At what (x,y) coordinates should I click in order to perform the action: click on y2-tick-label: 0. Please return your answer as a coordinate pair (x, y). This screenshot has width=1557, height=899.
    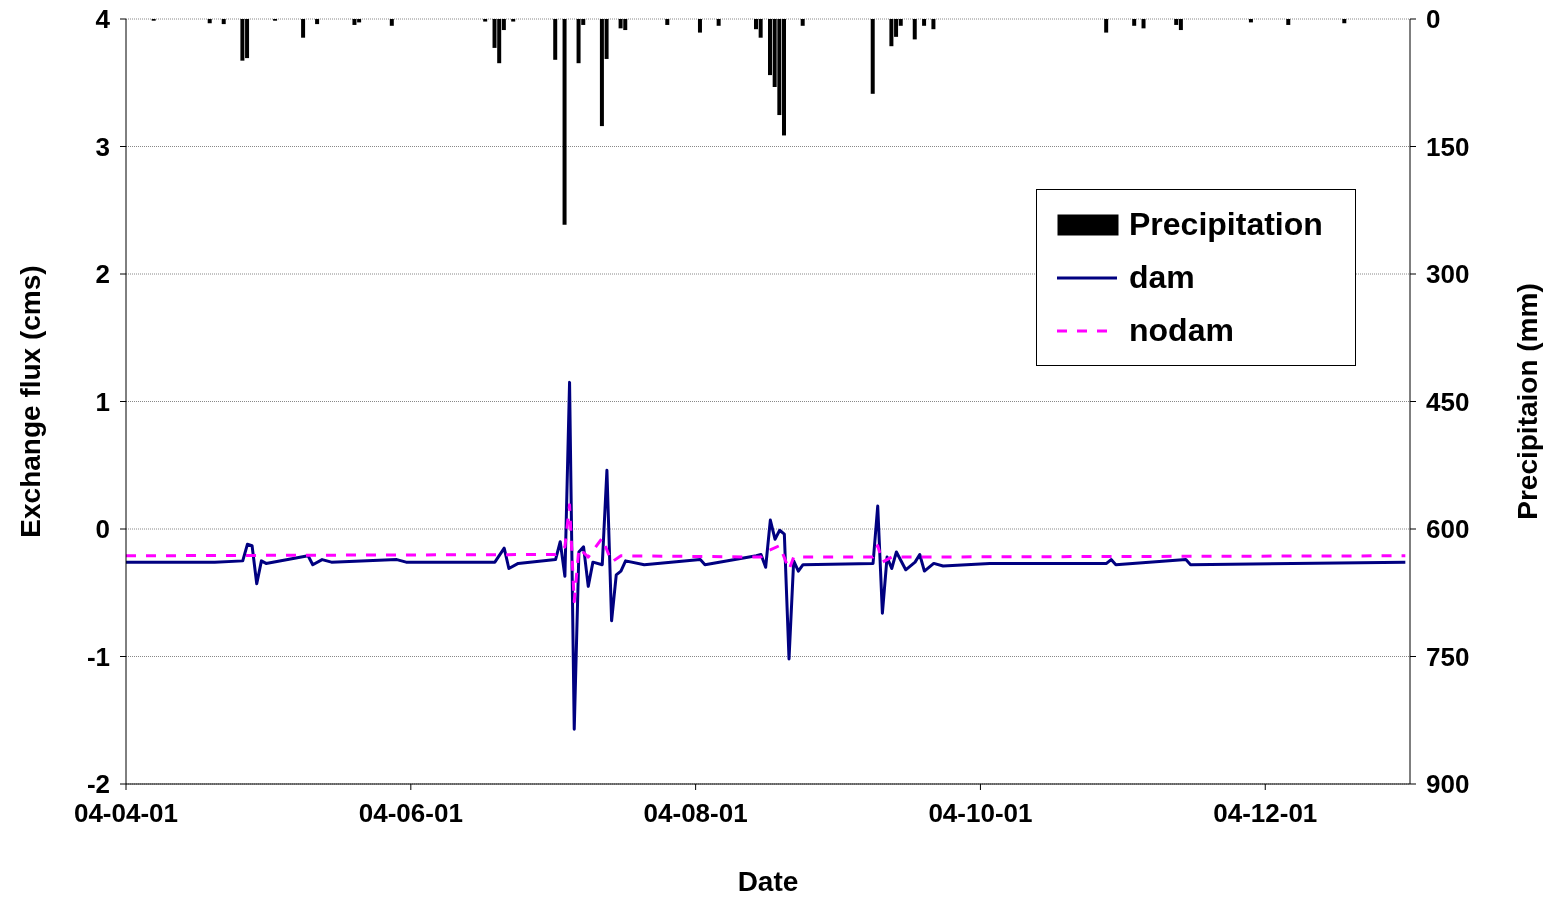
    Looking at the image, I should click on (1433, 19).